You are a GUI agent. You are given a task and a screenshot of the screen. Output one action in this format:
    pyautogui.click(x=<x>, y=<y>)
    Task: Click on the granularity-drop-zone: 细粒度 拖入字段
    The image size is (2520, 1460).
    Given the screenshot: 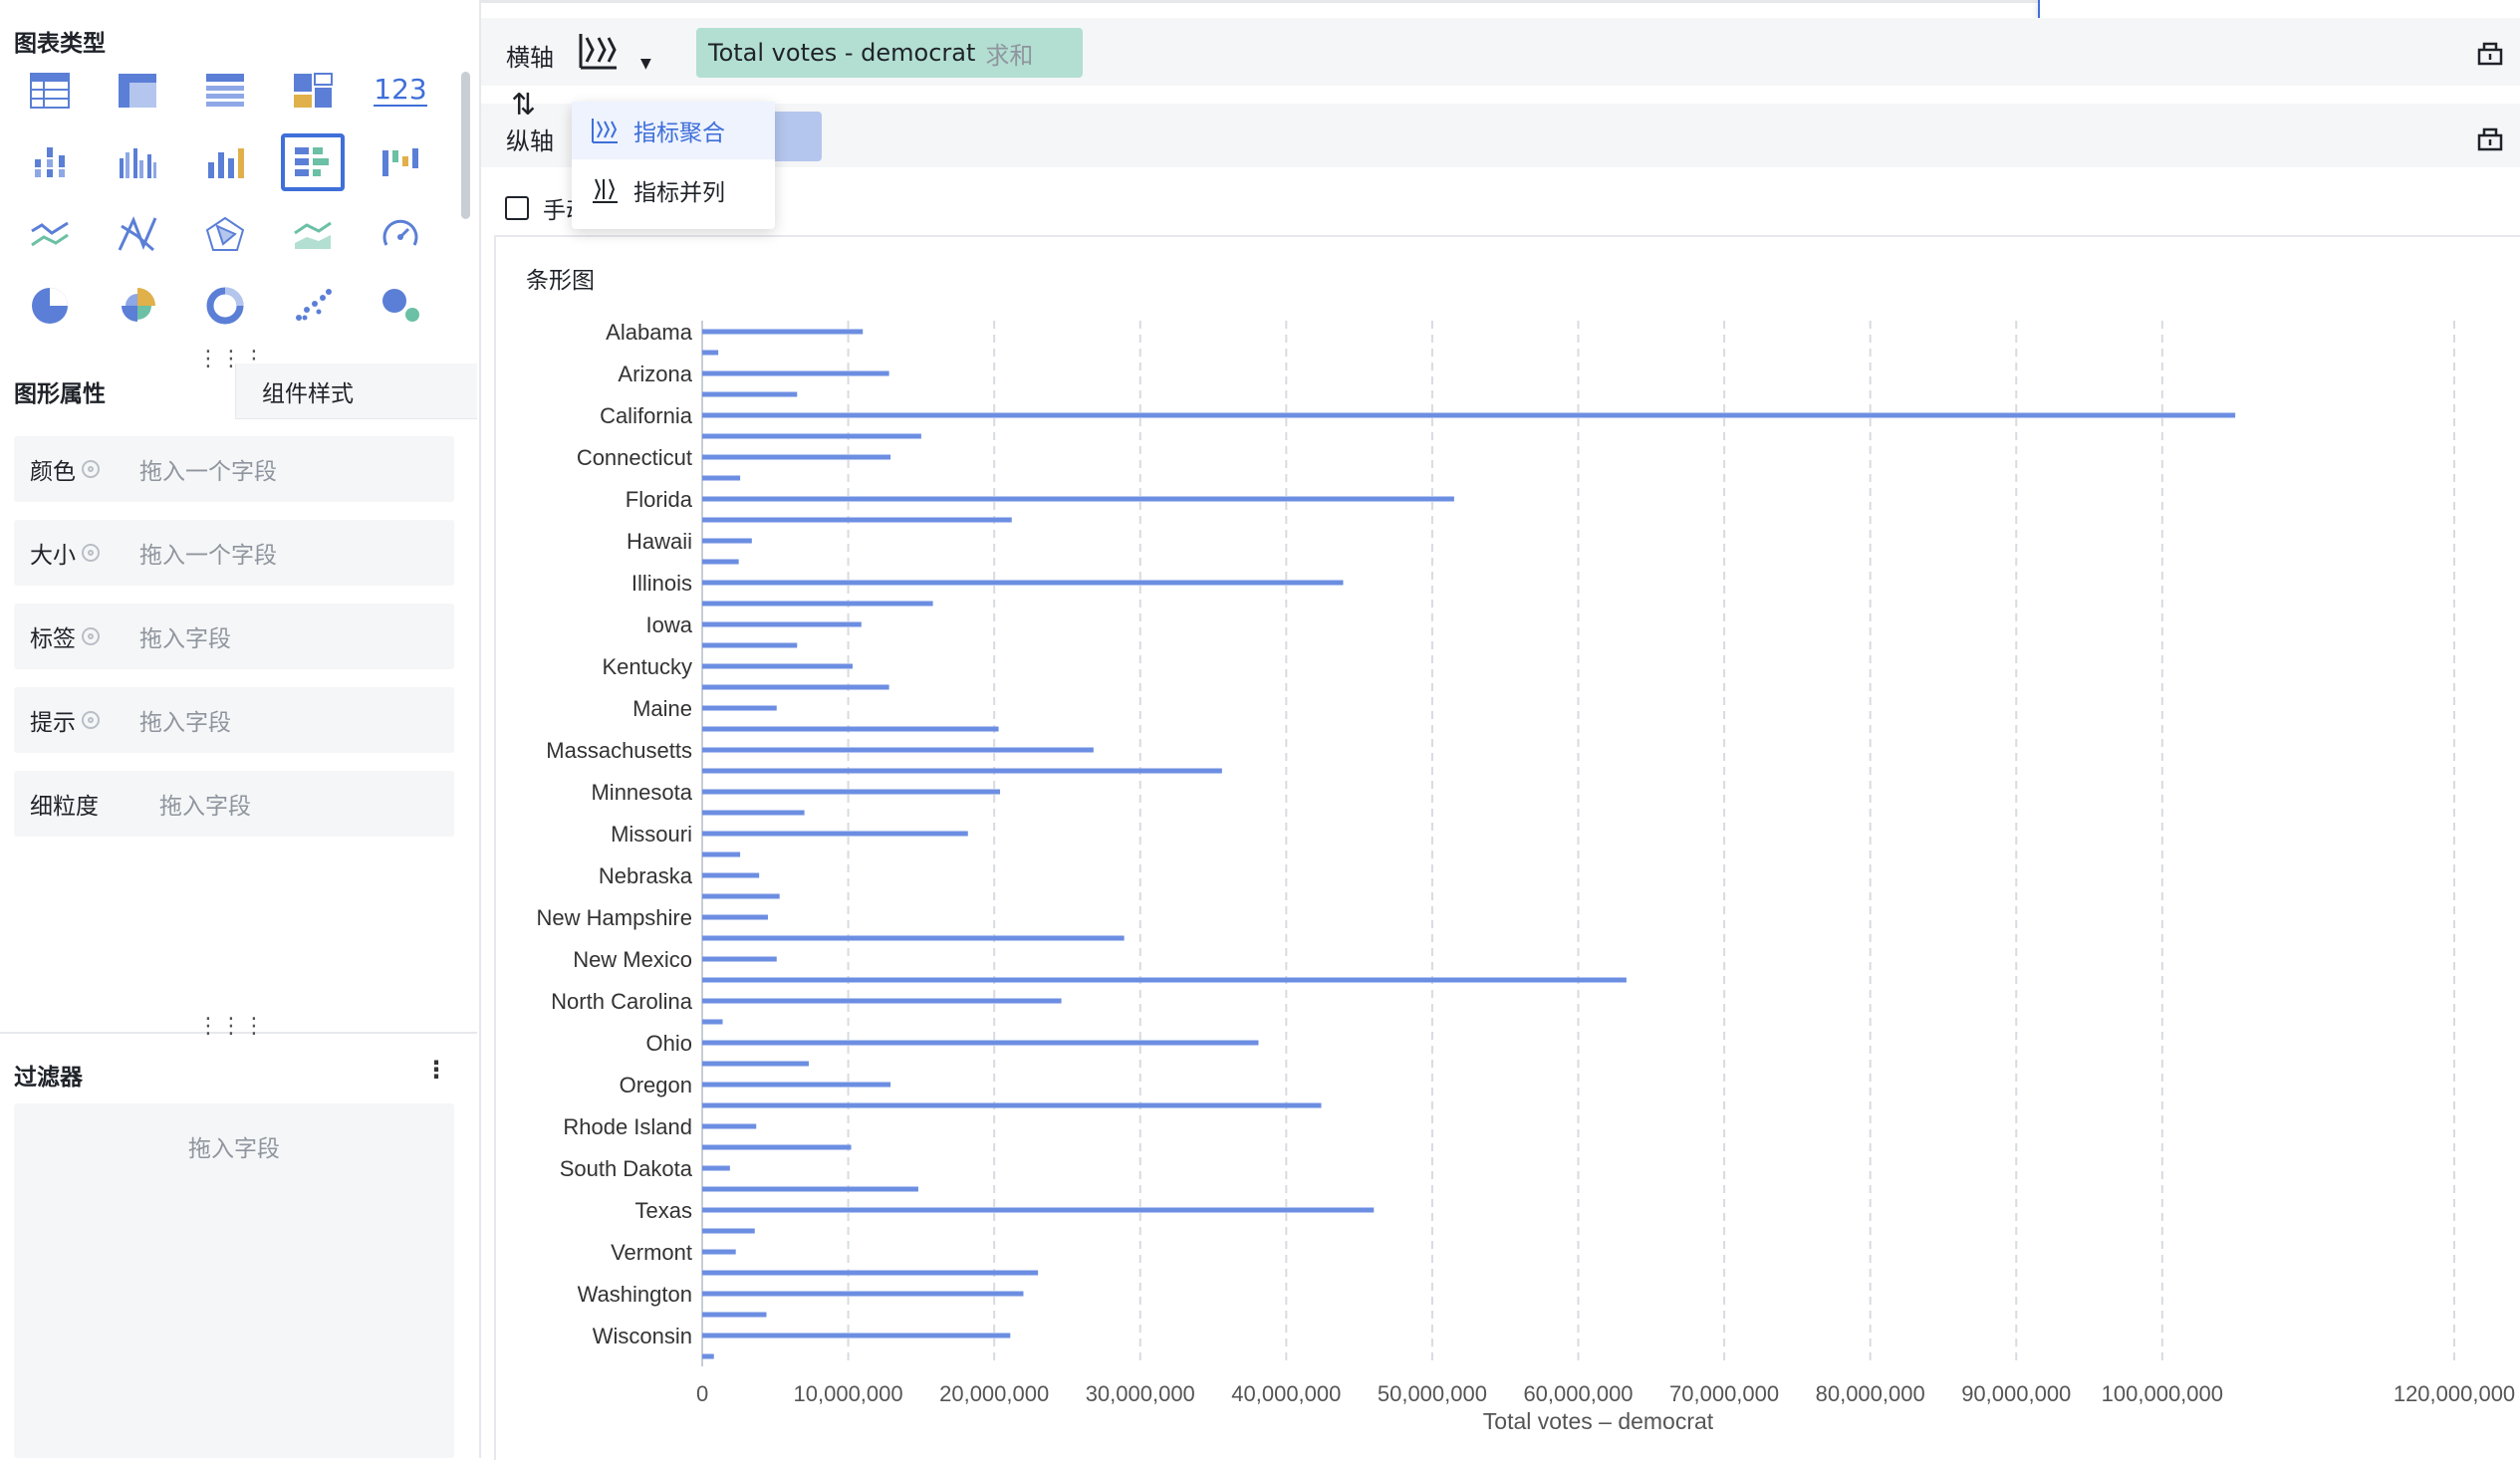 What is the action you would take?
    pyautogui.click(x=234, y=804)
    